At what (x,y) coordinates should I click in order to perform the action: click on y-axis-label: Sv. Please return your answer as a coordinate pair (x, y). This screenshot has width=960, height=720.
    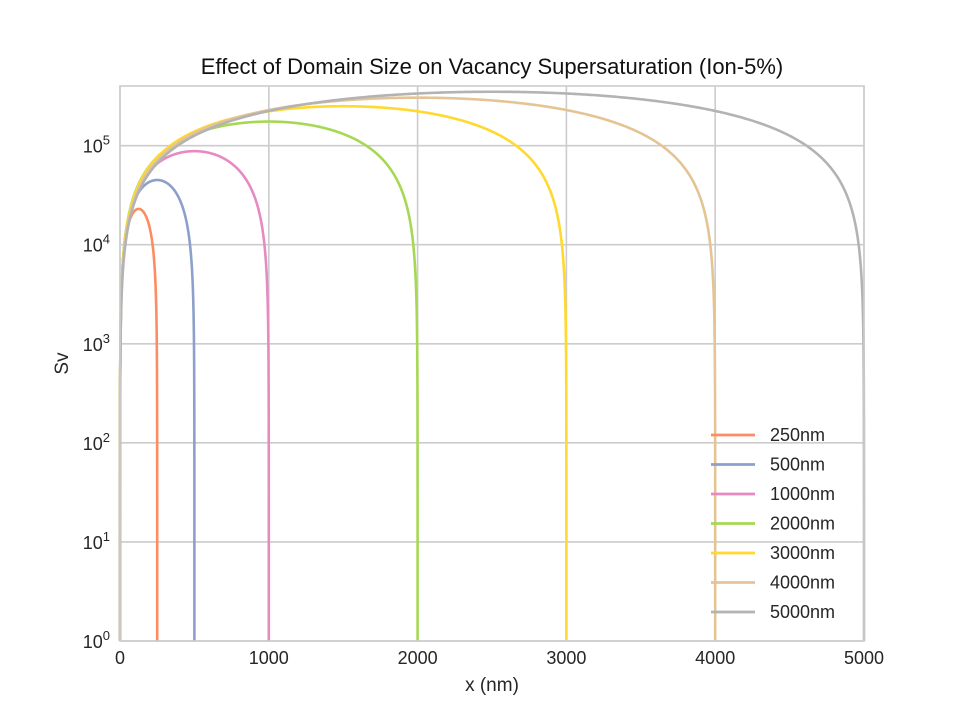
    Looking at the image, I should click on (62, 363).